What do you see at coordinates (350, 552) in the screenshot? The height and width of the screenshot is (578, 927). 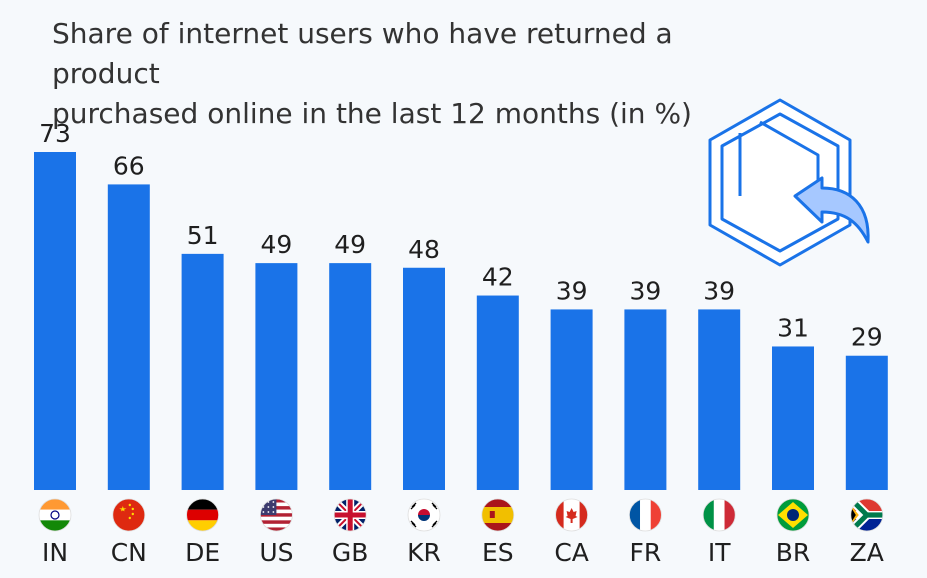 I see `category-label-gb: GB` at bounding box center [350, 552].